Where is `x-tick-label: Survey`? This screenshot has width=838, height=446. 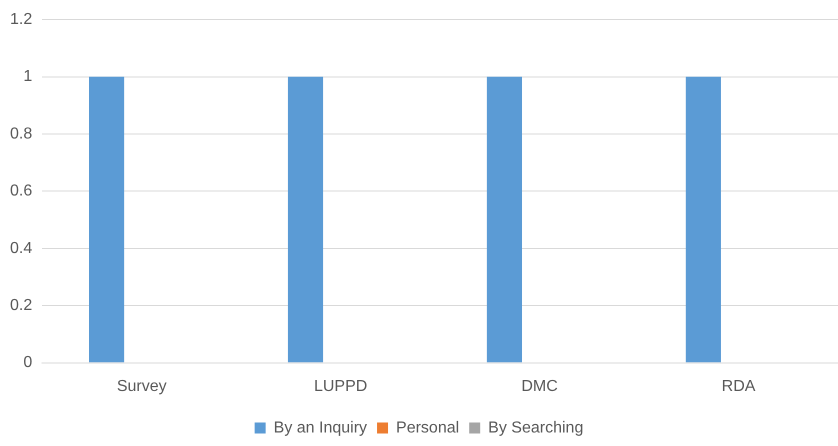
x-tick-label: Survey is located at coordinates (141, 386).